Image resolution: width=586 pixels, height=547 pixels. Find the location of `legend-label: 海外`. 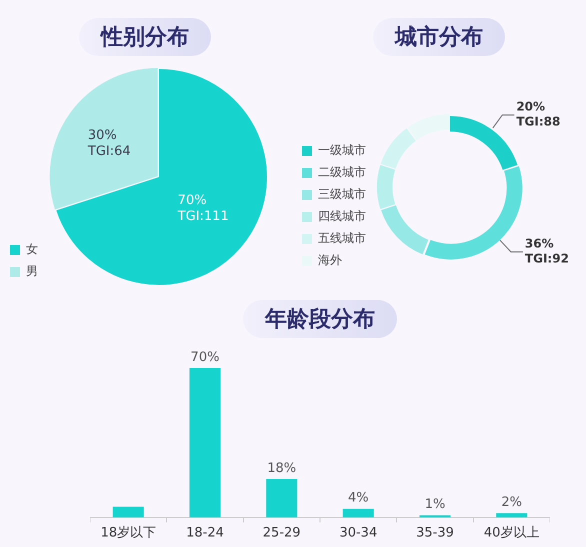

legend-label: 海外 is located at coordinates (330, 260).